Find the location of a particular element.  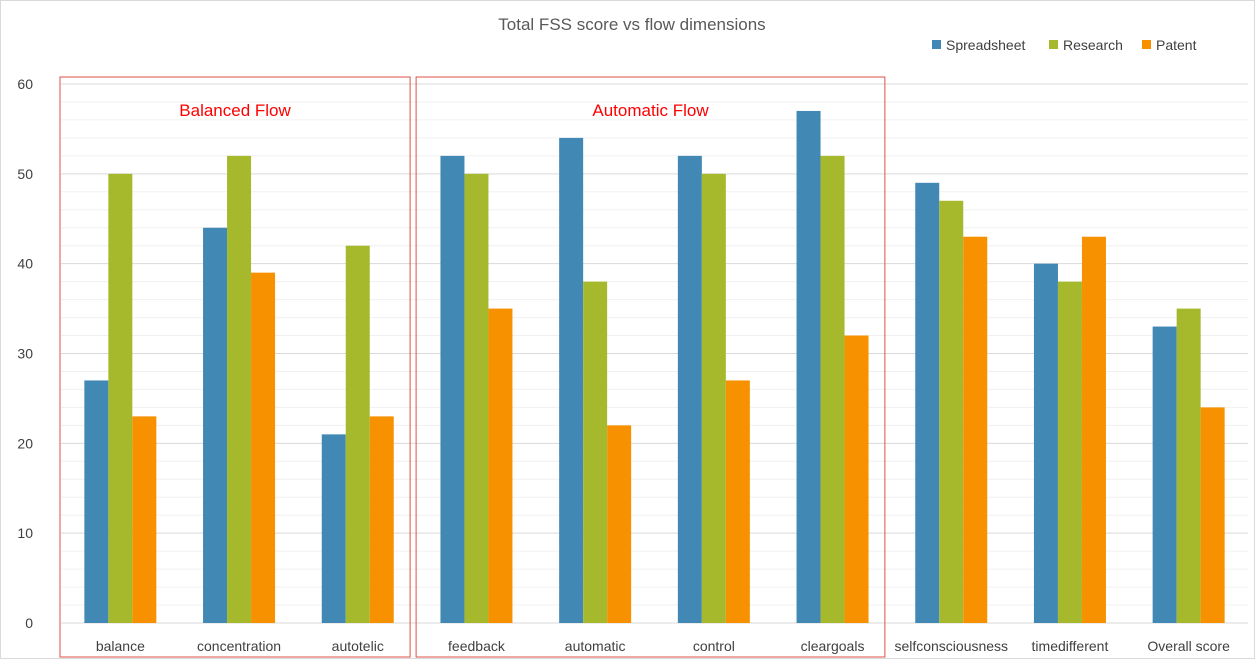

legend-label-patent: Patent is located at coordinates (1176, 45).